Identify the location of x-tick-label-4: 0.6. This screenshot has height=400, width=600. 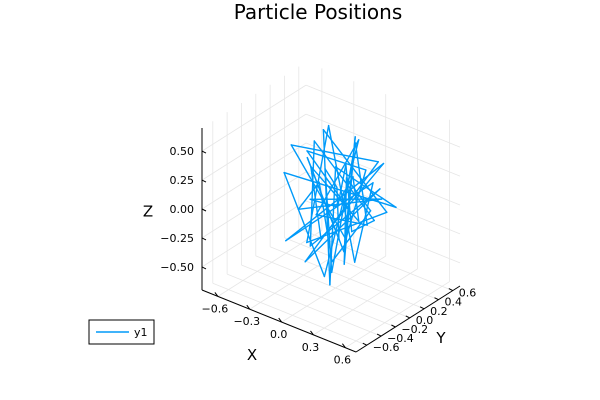
(343, 360).